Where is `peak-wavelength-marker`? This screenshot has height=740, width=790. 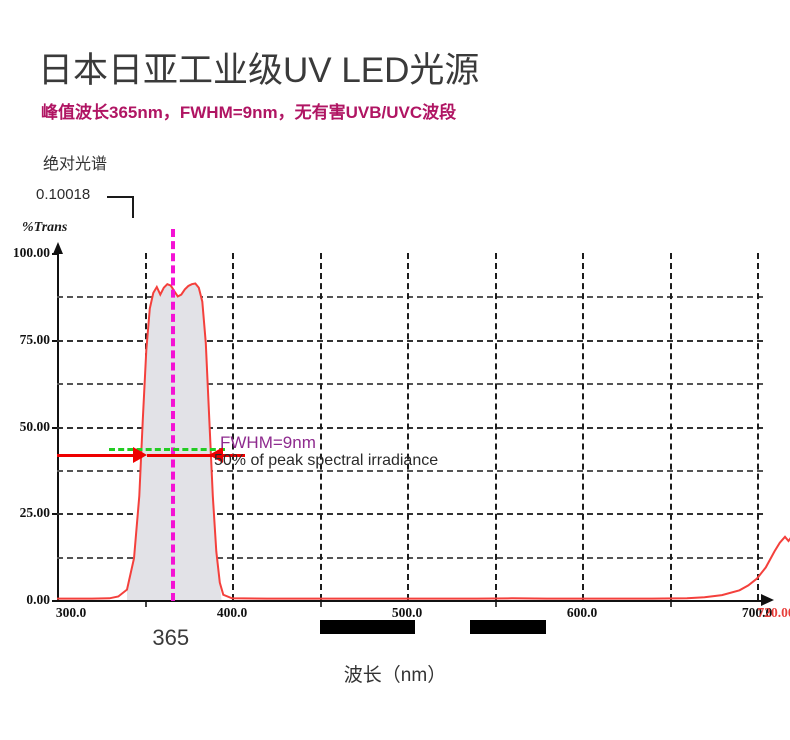 peak-wavelength-marker is located at coordinates (172, 415).